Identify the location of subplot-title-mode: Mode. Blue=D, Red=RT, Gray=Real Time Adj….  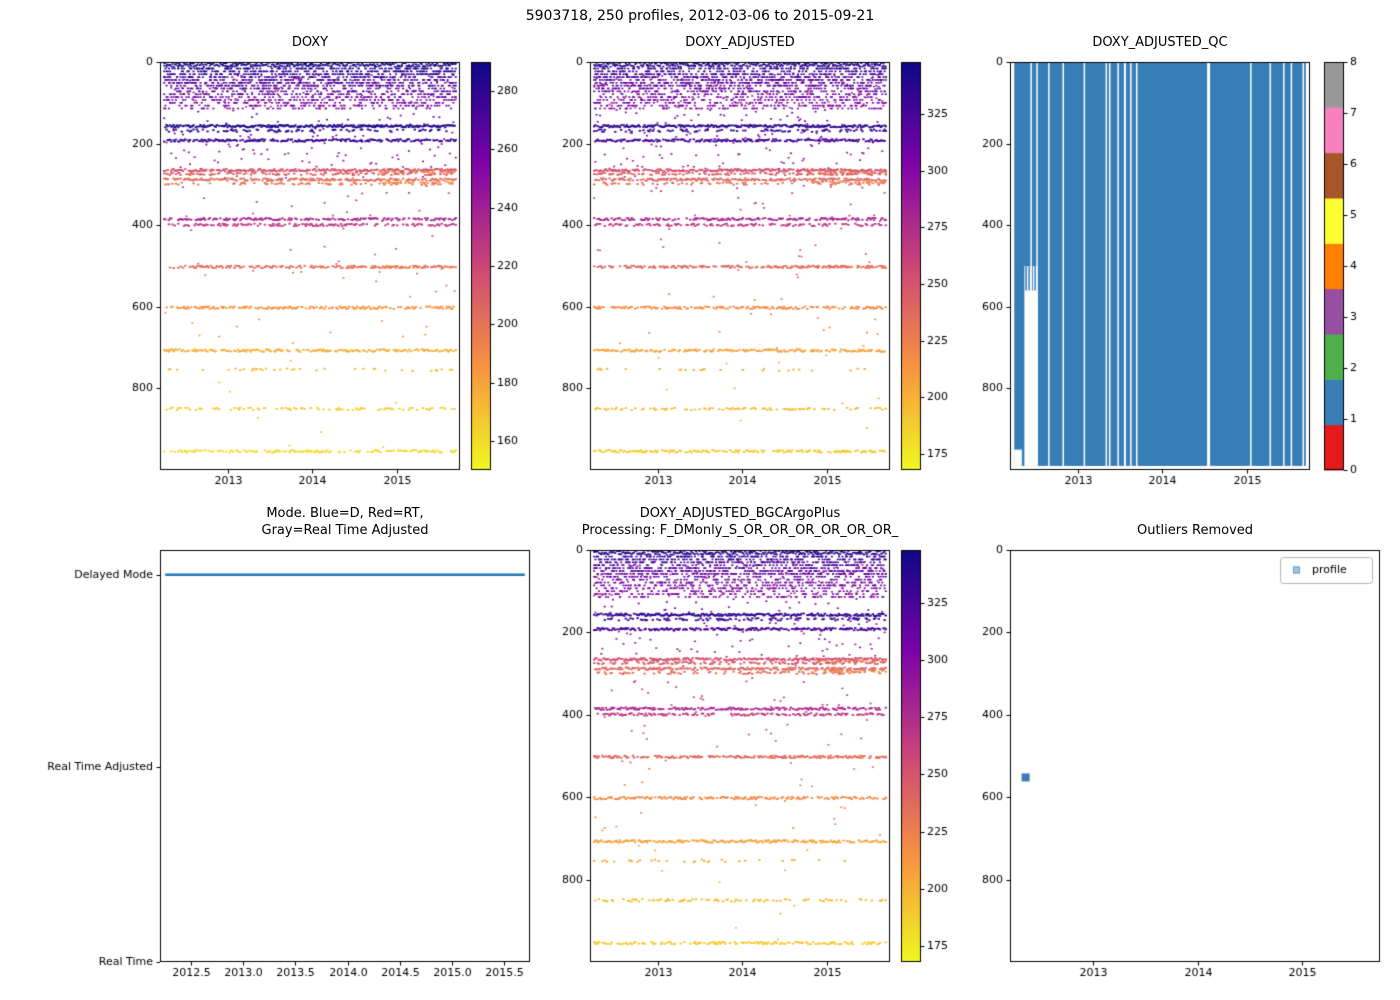
(345, 522).